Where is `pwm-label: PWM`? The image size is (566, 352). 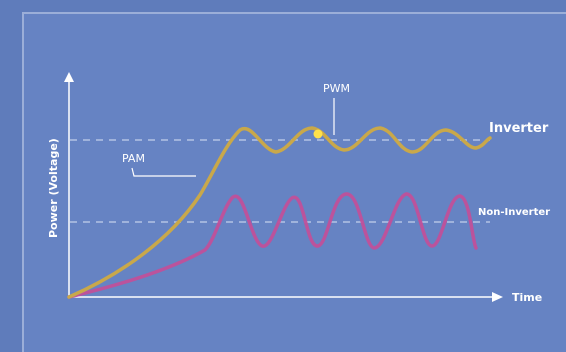 pwm-label: PWM is located at coordinates (336, 88).